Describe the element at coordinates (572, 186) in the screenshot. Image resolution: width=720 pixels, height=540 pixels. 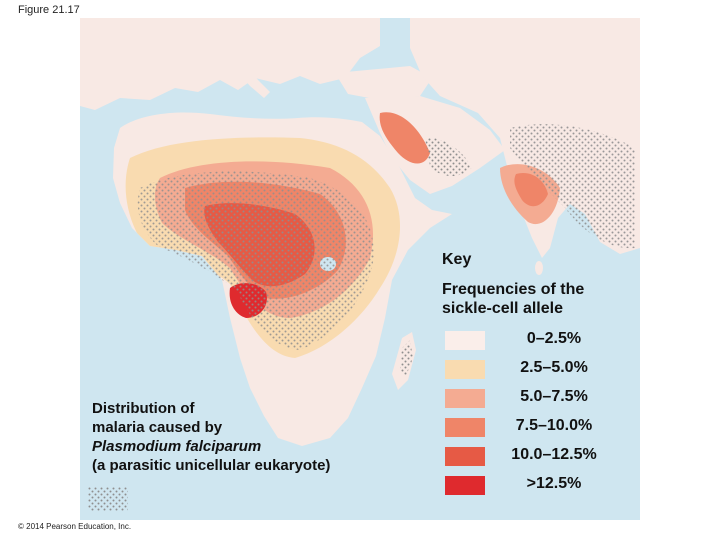
I see `malaria-region-asia` at that location.